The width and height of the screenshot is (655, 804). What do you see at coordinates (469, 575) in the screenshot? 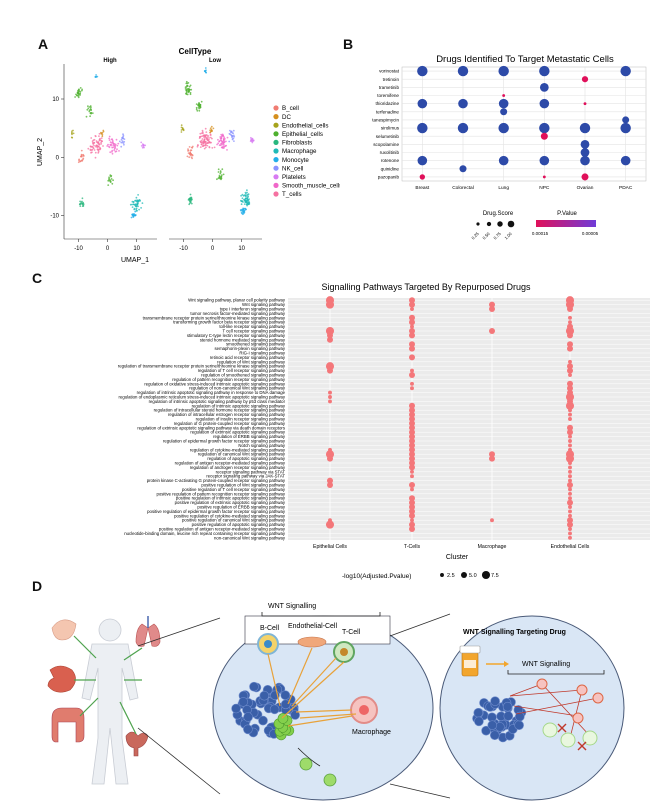
I see `pathway-size-legend: 2.5 5.0 7.5` at bounding box center [469, 575].